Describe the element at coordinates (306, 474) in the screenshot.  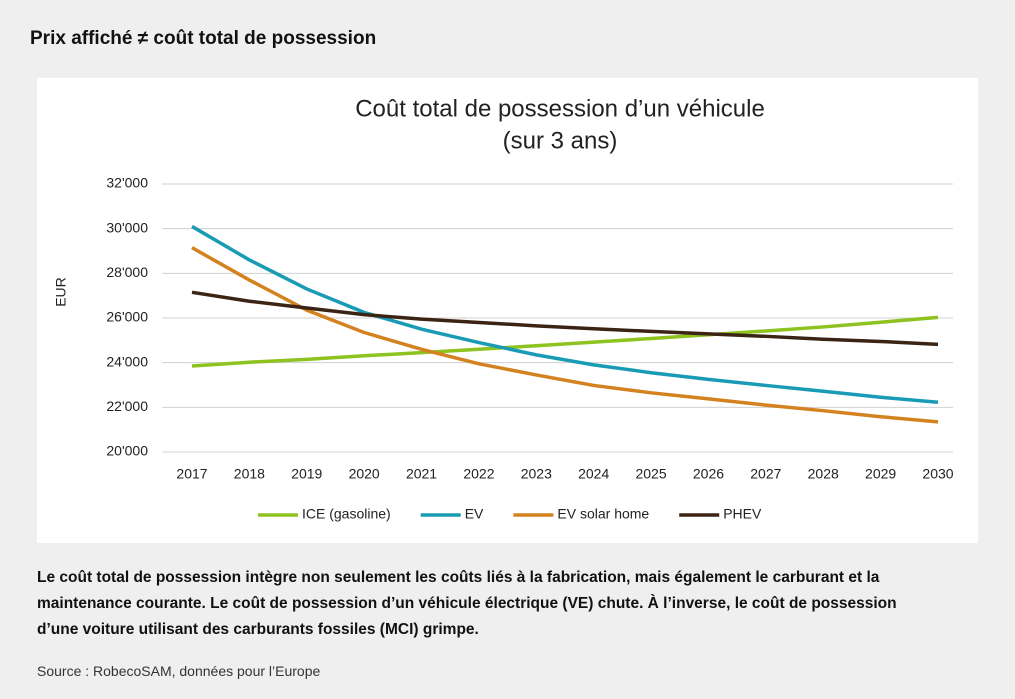
I see `x-tick-label: 2019` at that location.